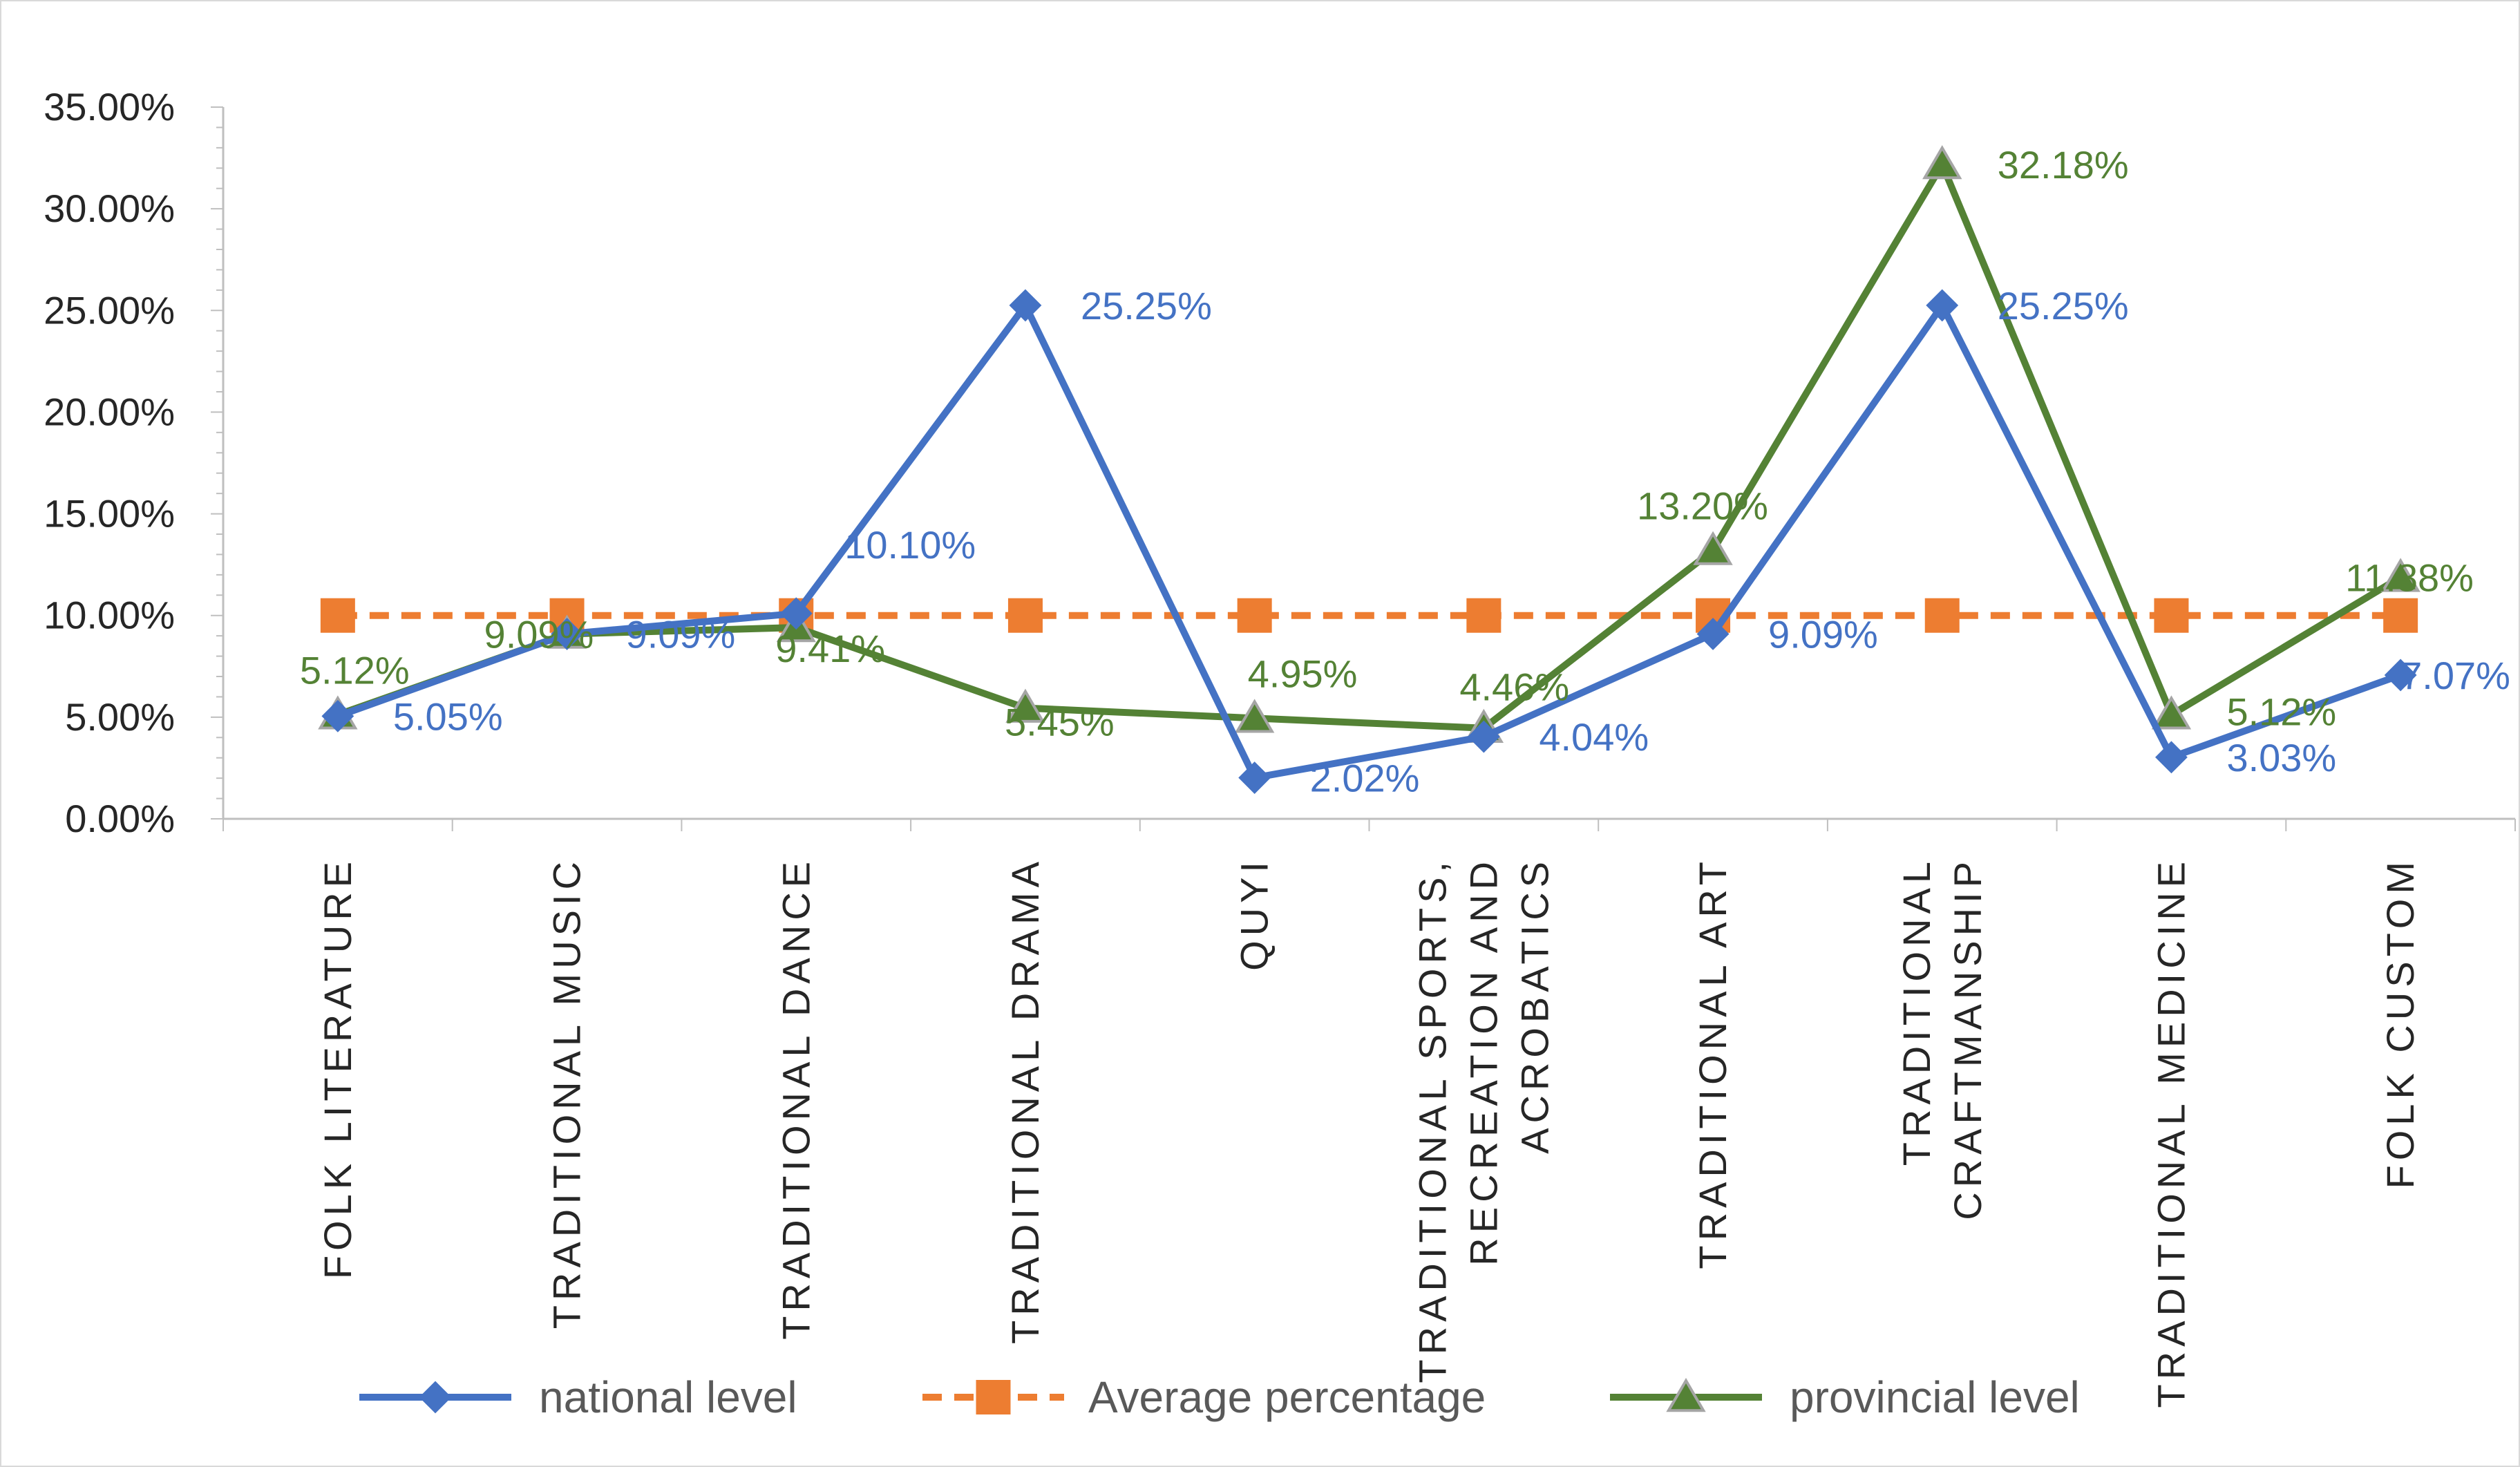 The image size is (2520, 1467). What do you see at coordinates (109, 208) in the screenshot?
I see `y-tick-label: 30.00%` at bounding box center [109, 208].